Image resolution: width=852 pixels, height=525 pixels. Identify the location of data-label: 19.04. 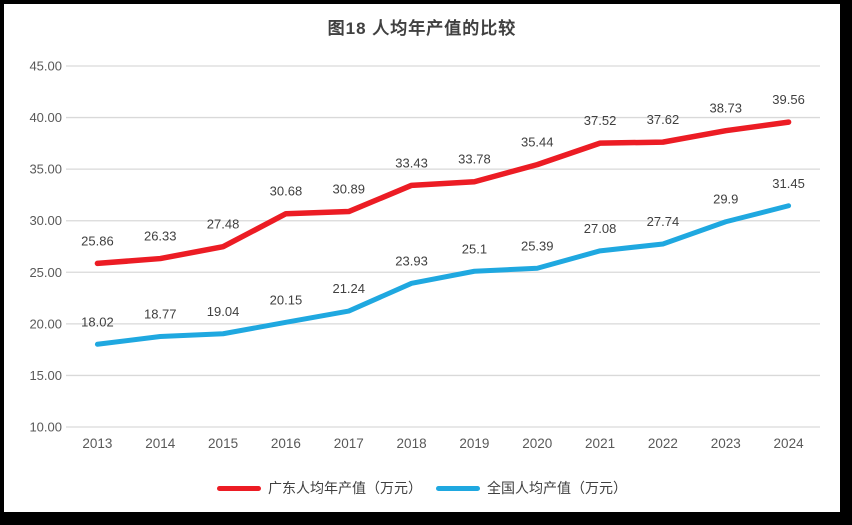
(223, 311).